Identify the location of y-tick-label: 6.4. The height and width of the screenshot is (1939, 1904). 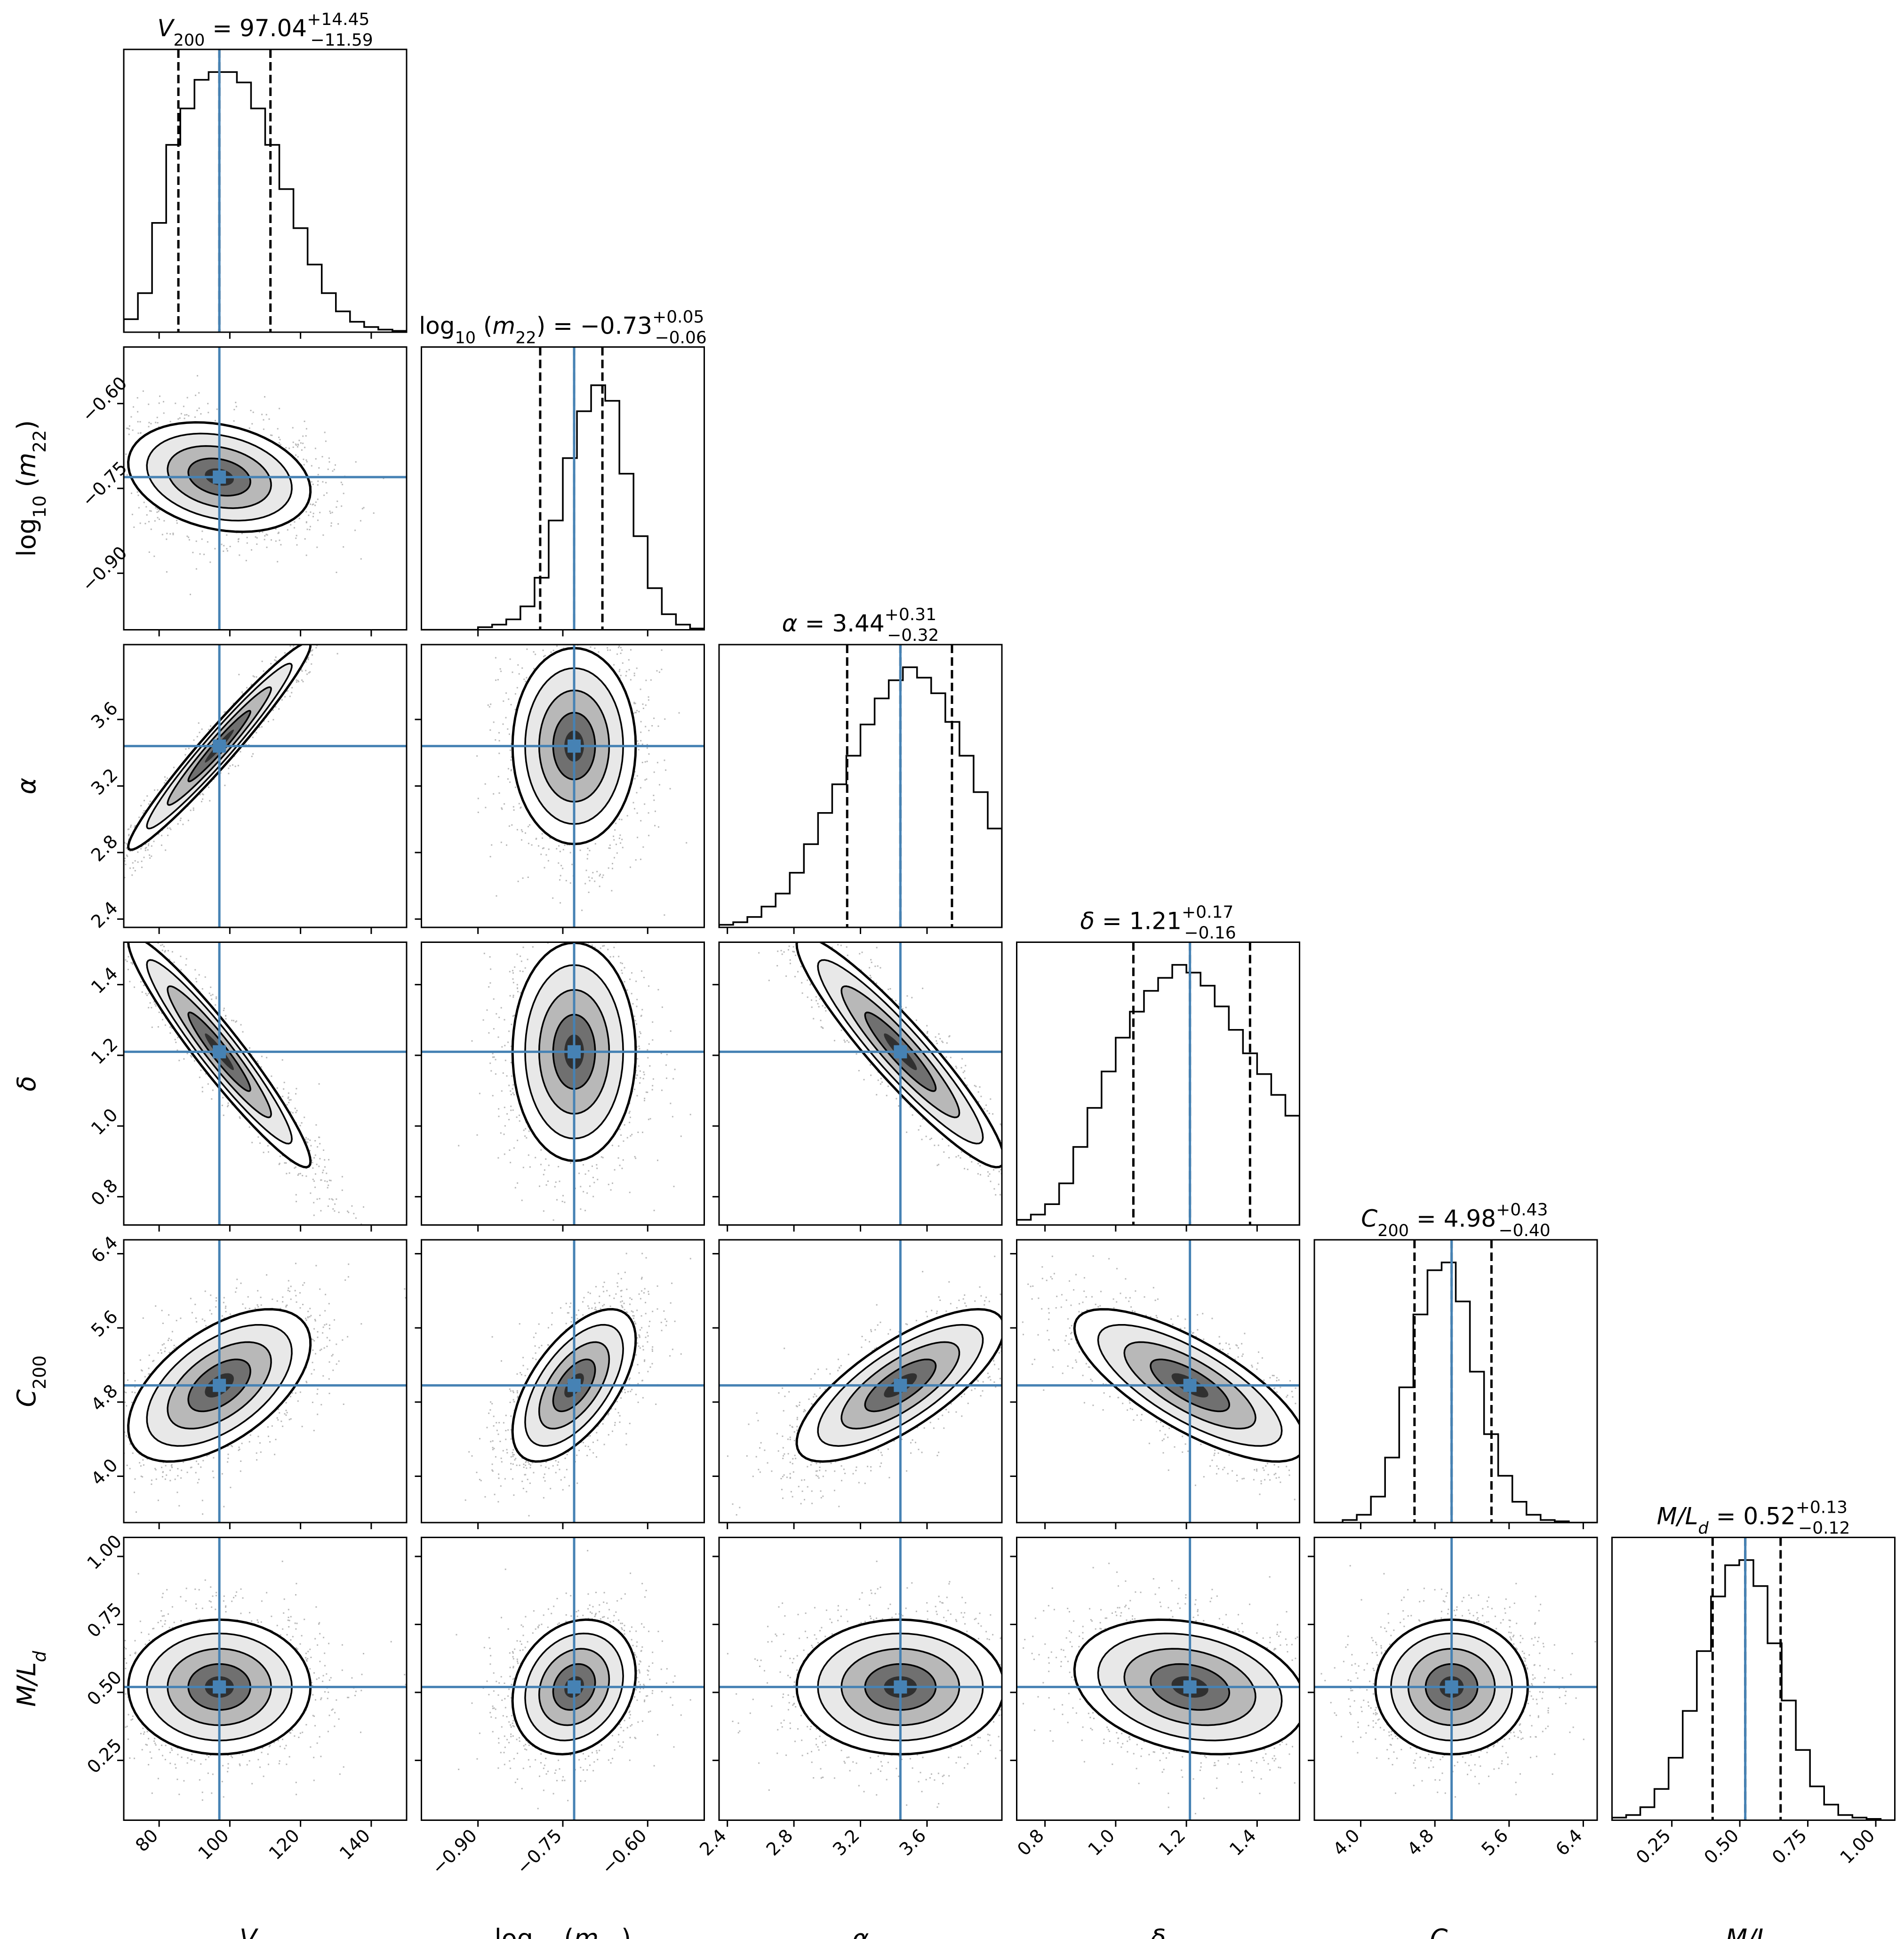
(104, 1249).